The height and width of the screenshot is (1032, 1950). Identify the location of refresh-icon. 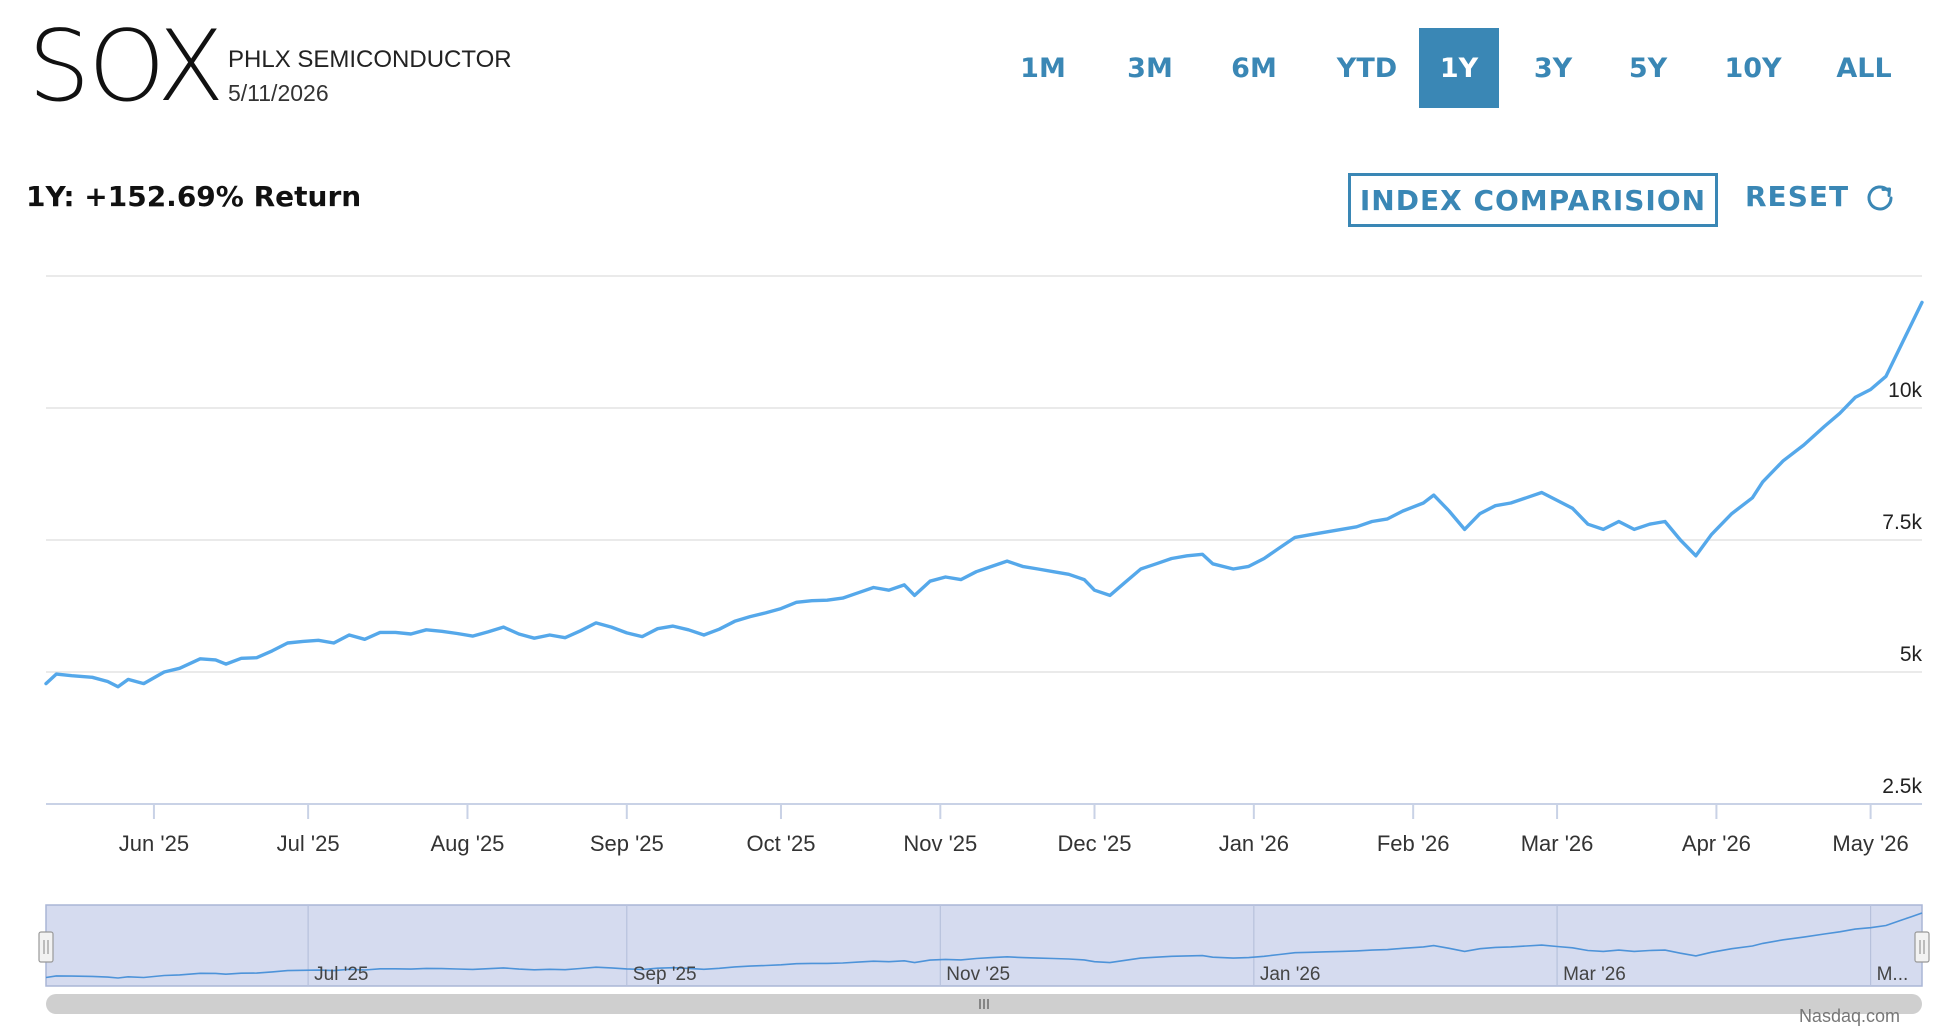
(1880, 198).